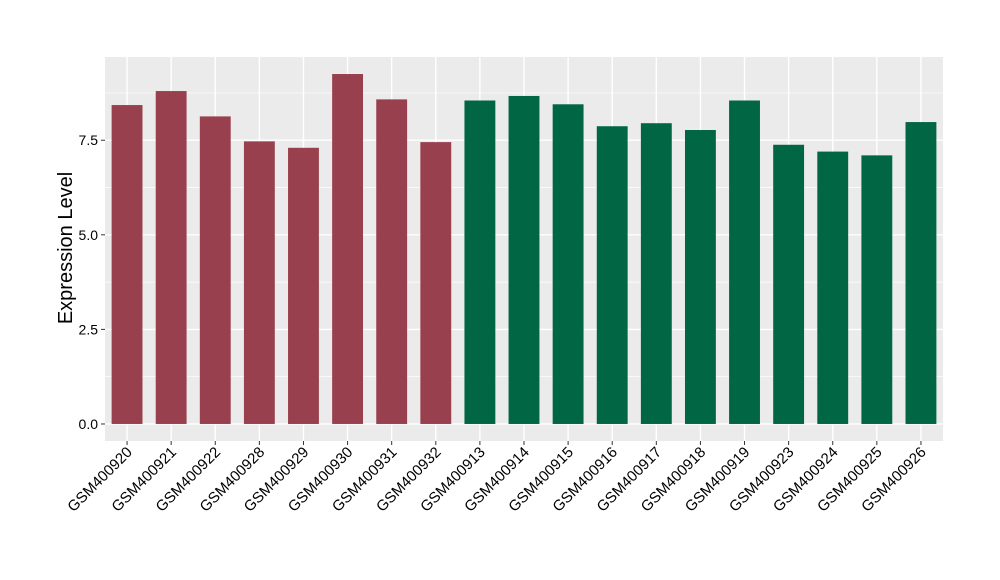 The height and width of the screenshot is (580, 1000). What do you see at coordinates (89, 140) in the screenshot?
I see `y-tick-label: 7.5` at bounding box center [89, 140].